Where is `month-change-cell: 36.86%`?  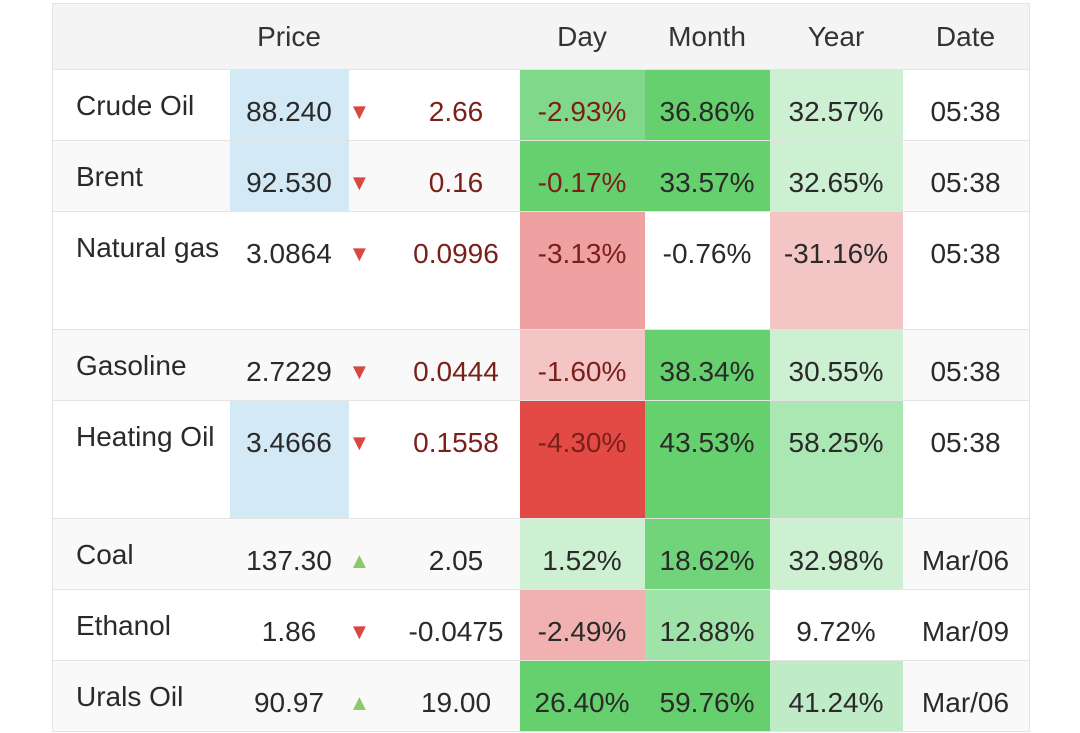
month-change-cell: 36.86% is located at coordinates (707, 105).